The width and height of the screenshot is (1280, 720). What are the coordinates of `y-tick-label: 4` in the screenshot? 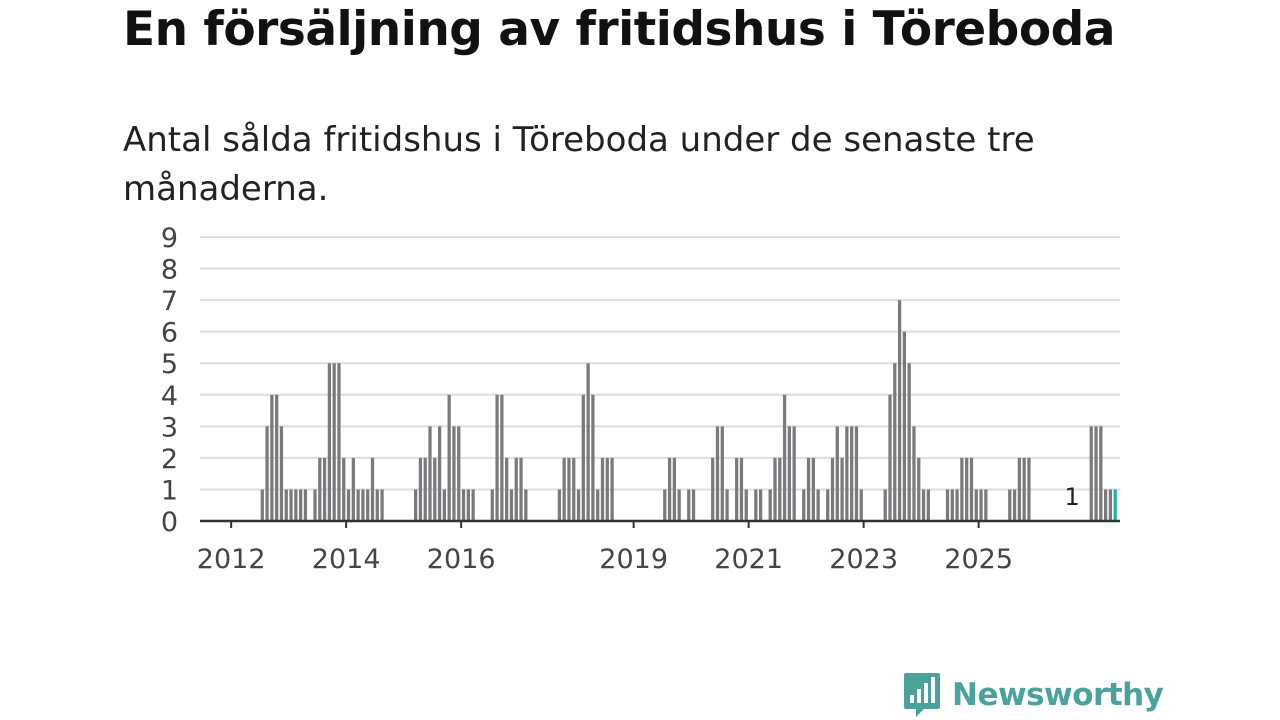 It's located at (169, 396).